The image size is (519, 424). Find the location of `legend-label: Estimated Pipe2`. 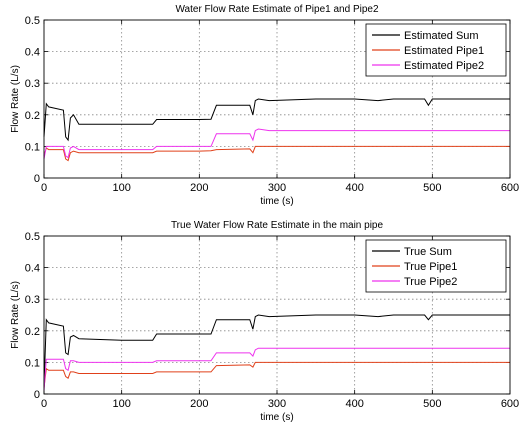

legend-label: Estimated Pipe2 is located at coordinates (444, 66).